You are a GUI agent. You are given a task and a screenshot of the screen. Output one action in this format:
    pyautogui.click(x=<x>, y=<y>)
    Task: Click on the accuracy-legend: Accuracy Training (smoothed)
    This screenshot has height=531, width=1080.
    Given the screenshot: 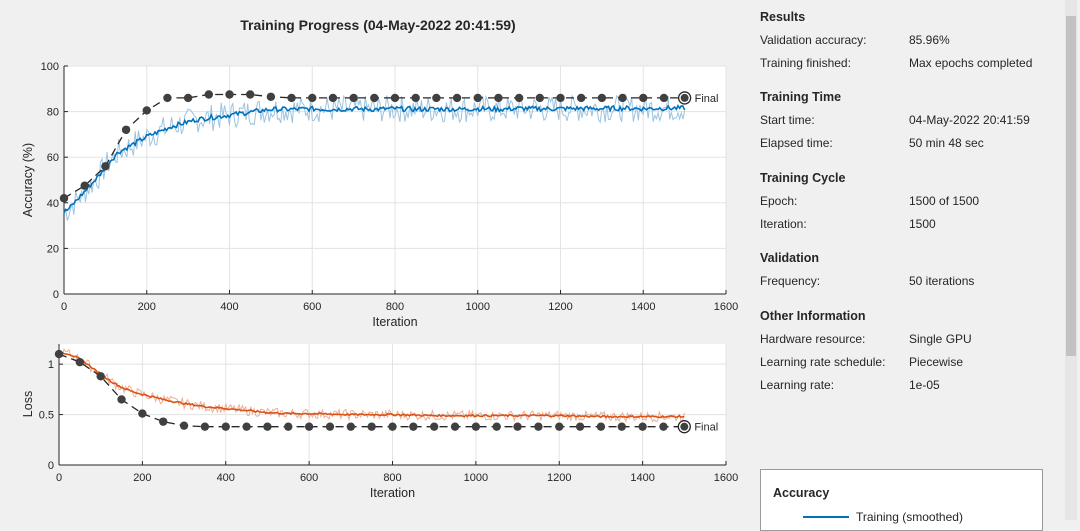 What is the action you would take?
    pyautogui.click(x=901, y=500)
    